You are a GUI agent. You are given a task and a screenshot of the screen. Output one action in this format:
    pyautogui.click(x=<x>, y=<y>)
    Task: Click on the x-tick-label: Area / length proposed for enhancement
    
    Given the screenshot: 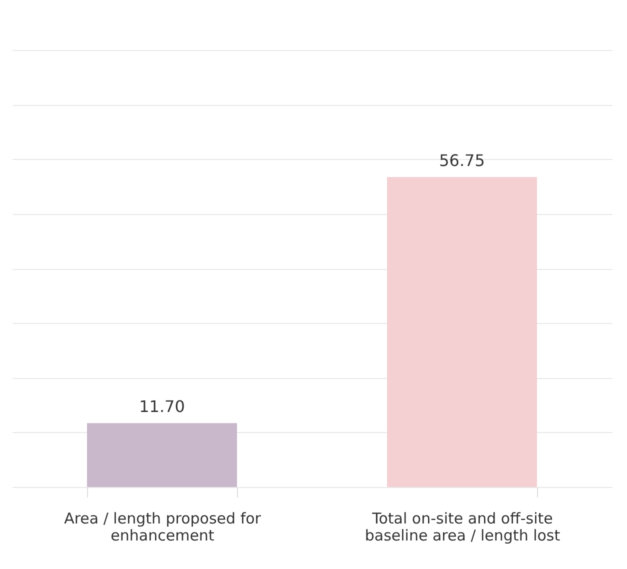 What is the action you would take?
    pyautogui.click(x=163, y=527)
    